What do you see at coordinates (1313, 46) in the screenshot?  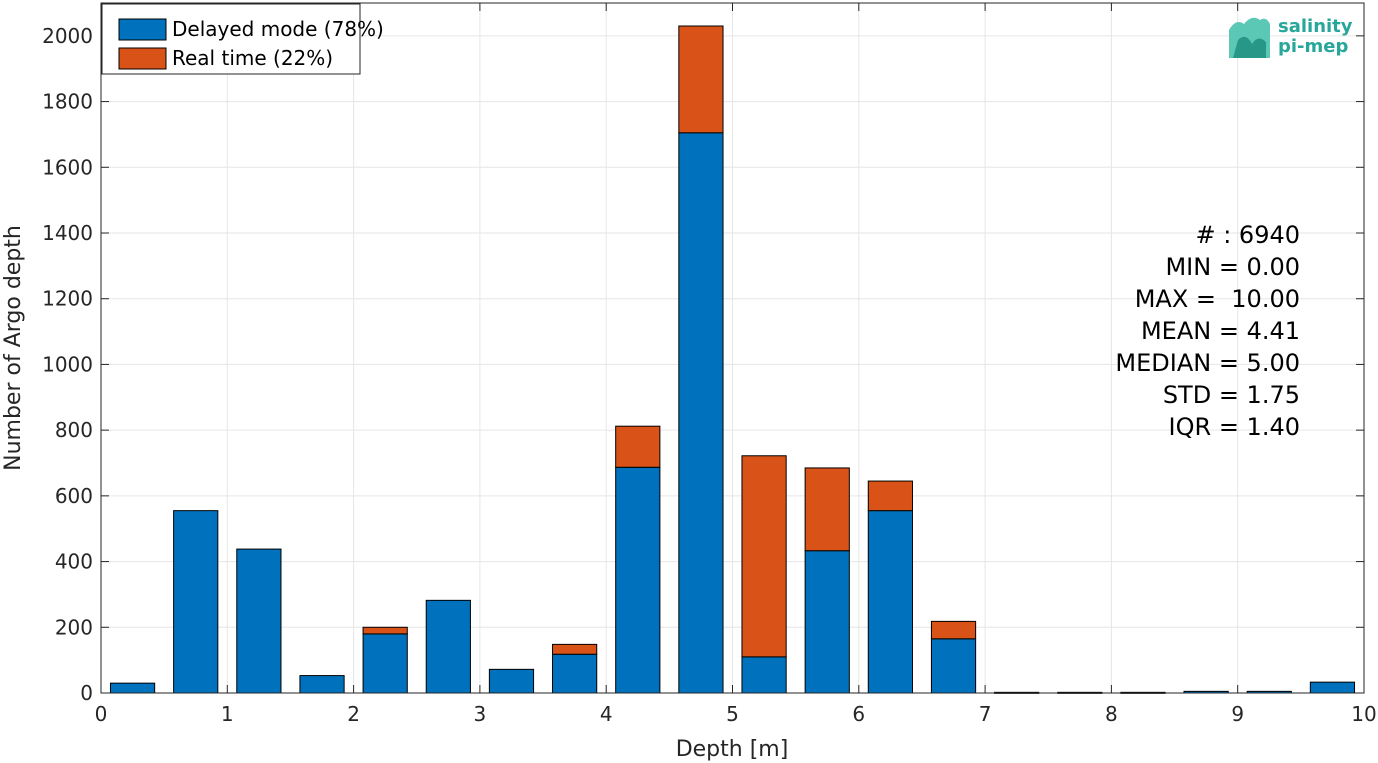 I see `logo-text-line2: pi-mep` at bounding box center [1313, 46].